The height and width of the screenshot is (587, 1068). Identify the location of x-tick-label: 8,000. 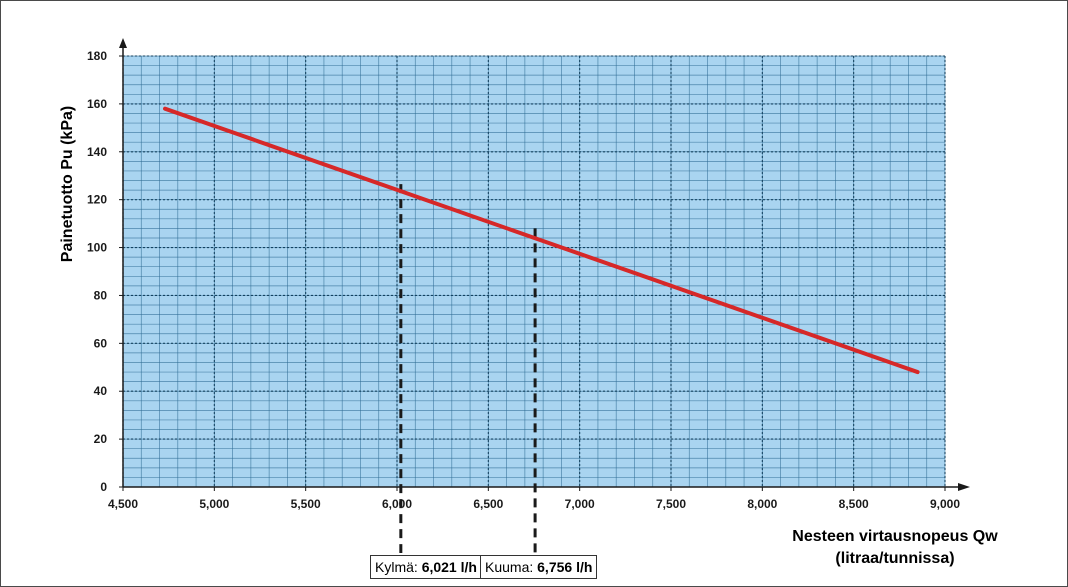
(762, 504).